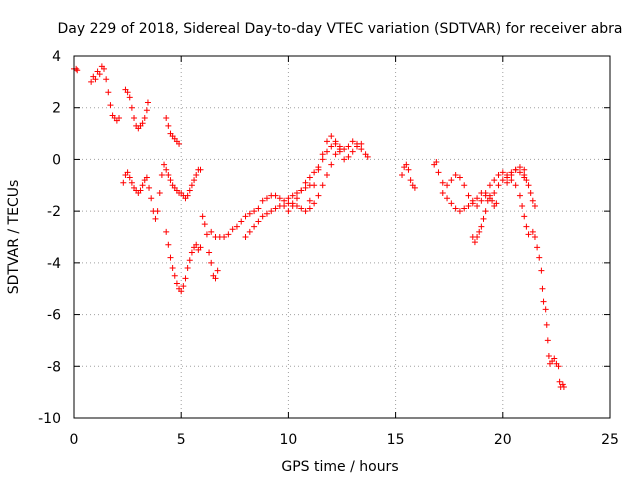 This screenshot has height=480, width=640. I want to click on y-tick-label: 0, so click(56, 160).